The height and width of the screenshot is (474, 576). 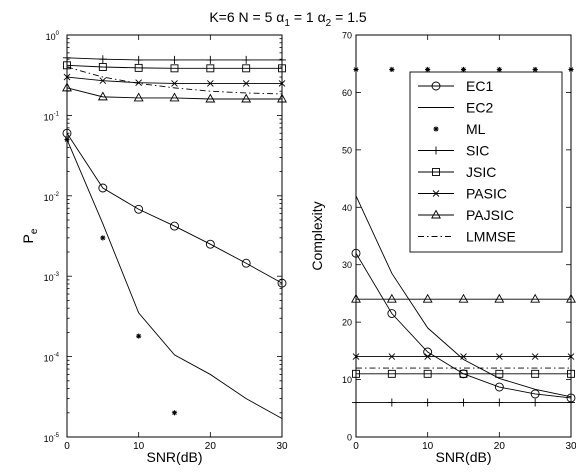 I want to click on alpha1-symbol: α, so click(x=280, y=17).